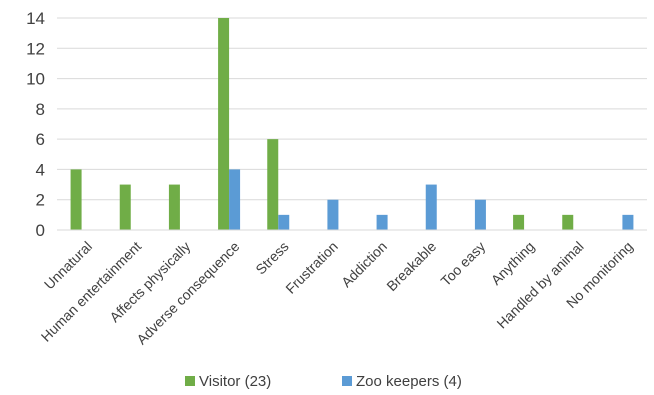 The height and width of the screenshot is (395, 654). I want to click on legend: Visitor (23) Zoo keepers (4), so click(323, 381).